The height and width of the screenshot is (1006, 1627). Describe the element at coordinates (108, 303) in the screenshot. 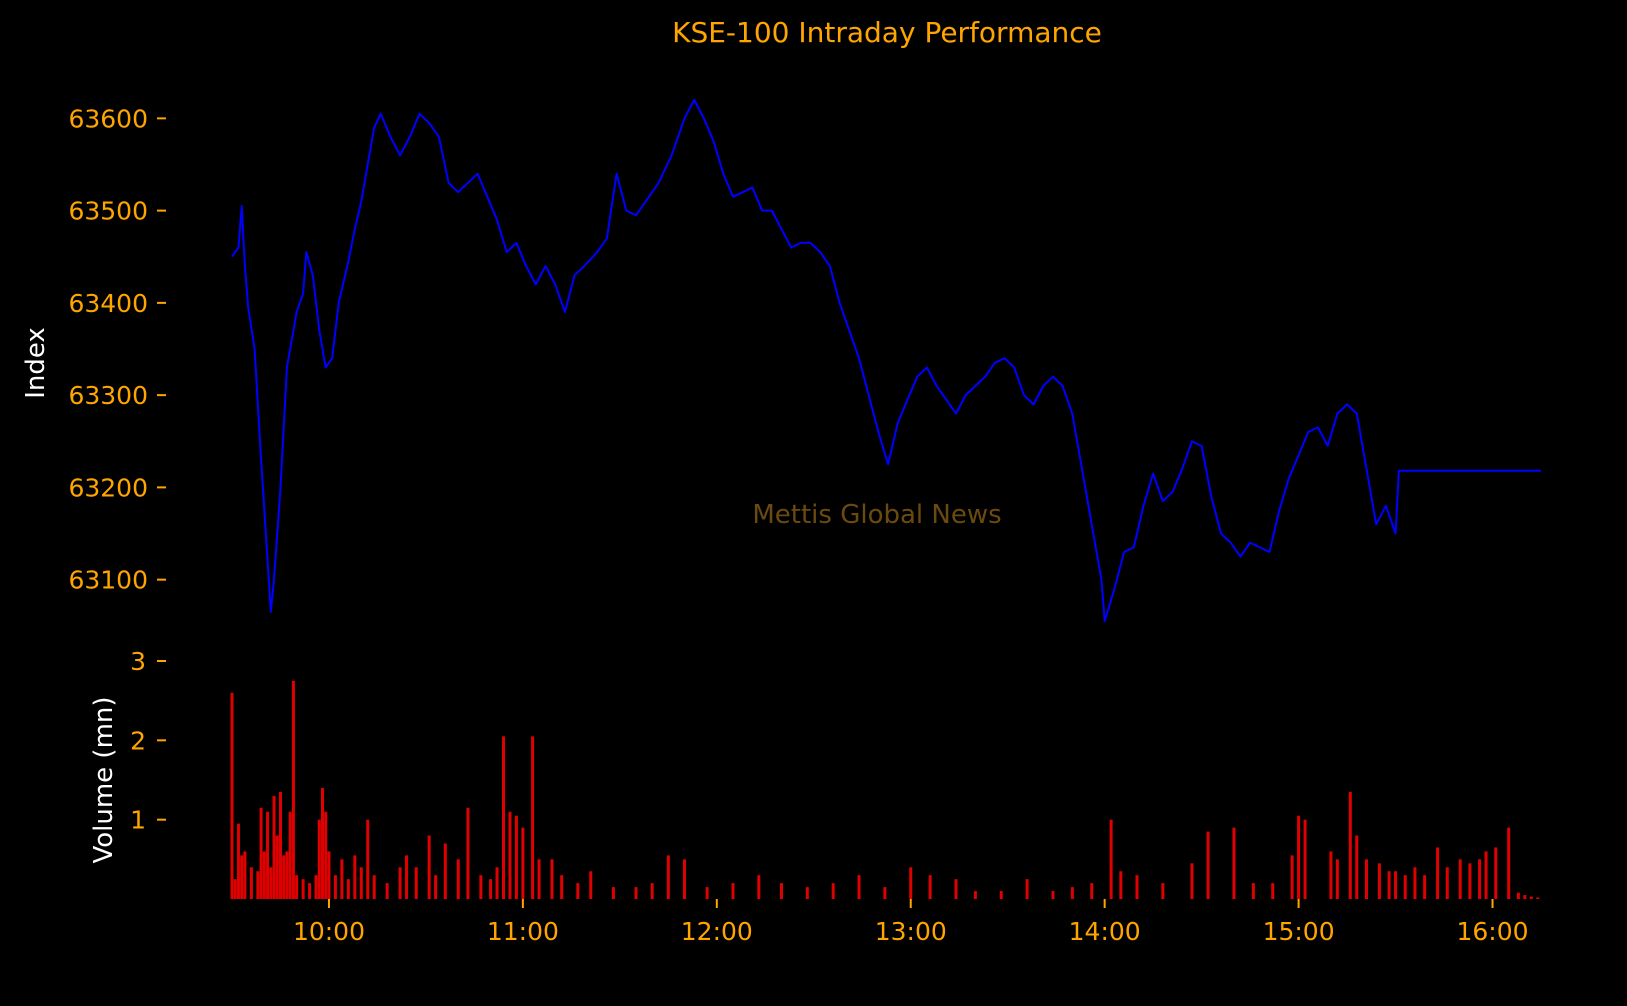

I see `index-tick-label: 63400` at that location.